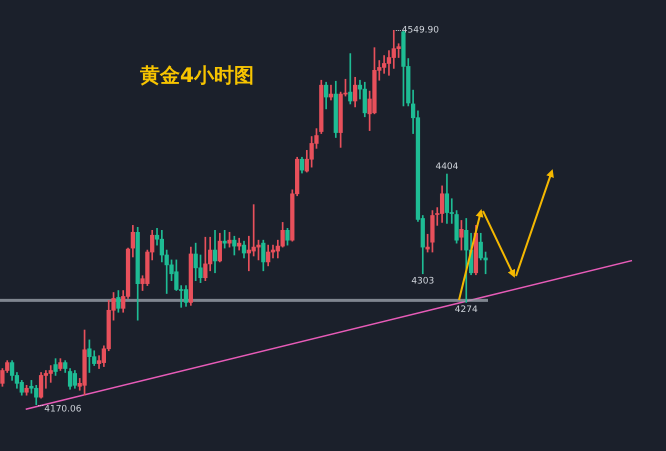 Image resolution: width=666 pixels, height=451 pixels. Describe the element at coordinates (421, 30) in the screenshot. I see `annotation: 4549.90` at that location.